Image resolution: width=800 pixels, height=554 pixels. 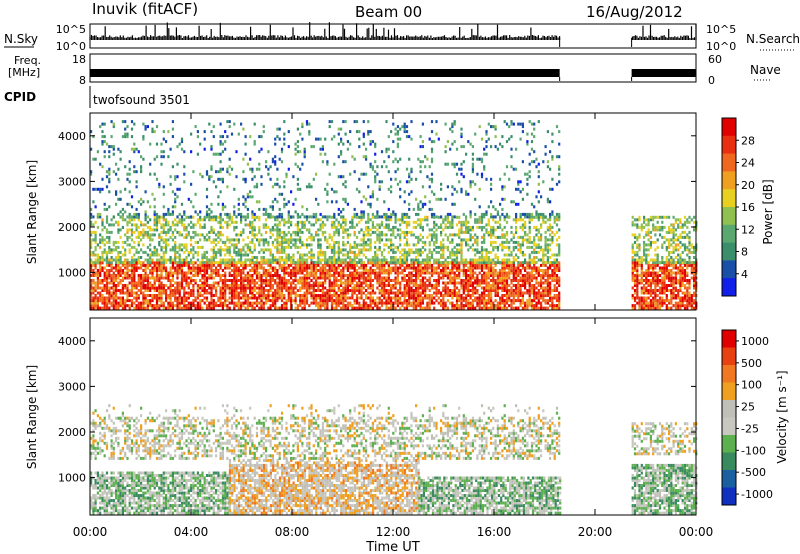 I want to click on freq-label-line1: Freq., so click(x=27, y=60).